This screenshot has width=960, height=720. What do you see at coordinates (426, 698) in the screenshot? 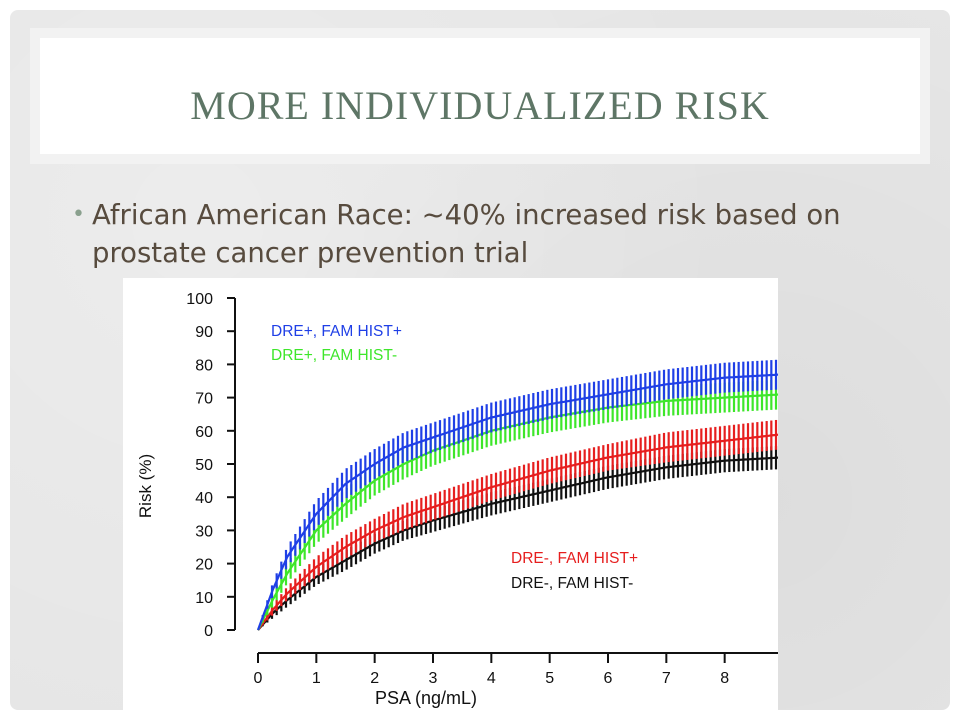
I see `x-axis-label: PSA (ng/mL)` at bounding box center [426, 698].